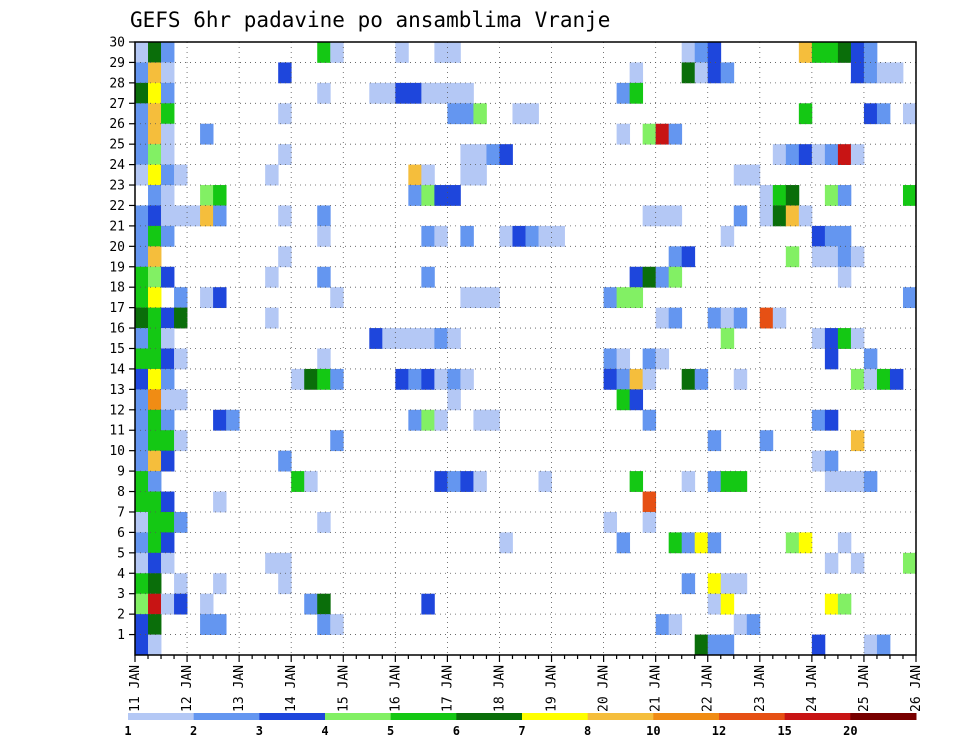 This screenshot has height=742, width=960. What do you see at coordinates (239, 688) in the screenshot?
I see `x-tick-label: 13 JAN` at bounding box center [239, 688].